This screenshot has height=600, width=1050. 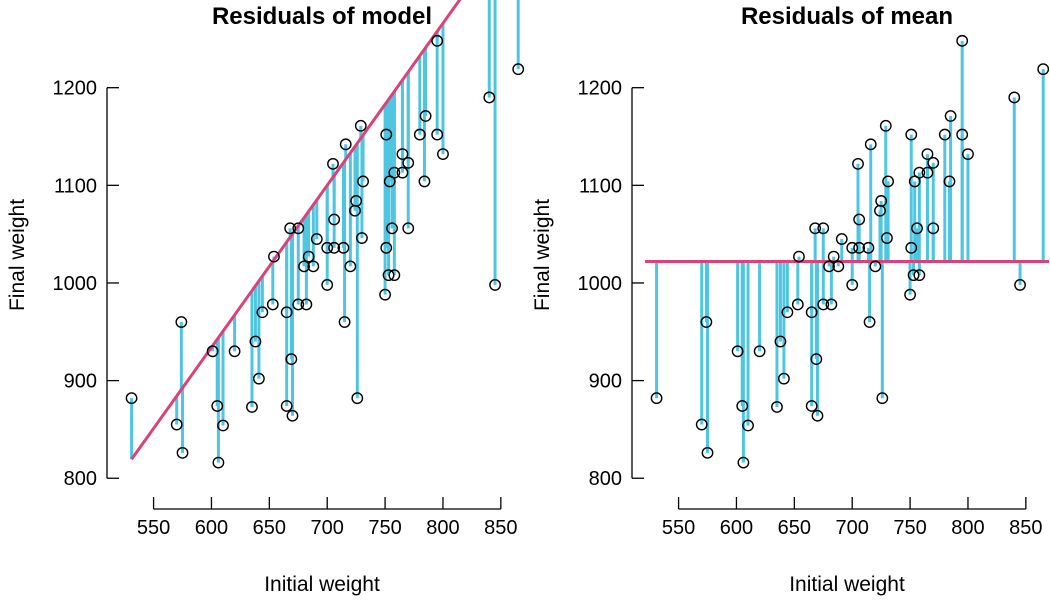 I want to click on chart-title: Residuals of model, so click(x=322, y=16).